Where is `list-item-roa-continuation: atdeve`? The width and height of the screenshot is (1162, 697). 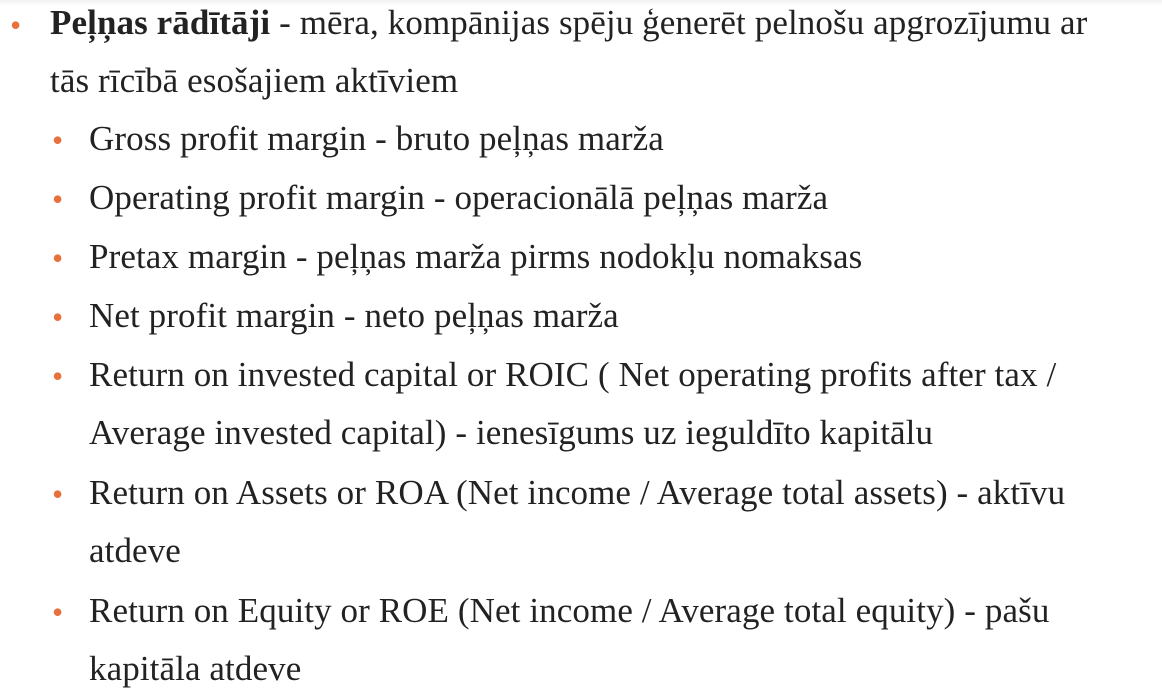
list-item-roa-continuation: atdeve is located at coordinates (135, 550).